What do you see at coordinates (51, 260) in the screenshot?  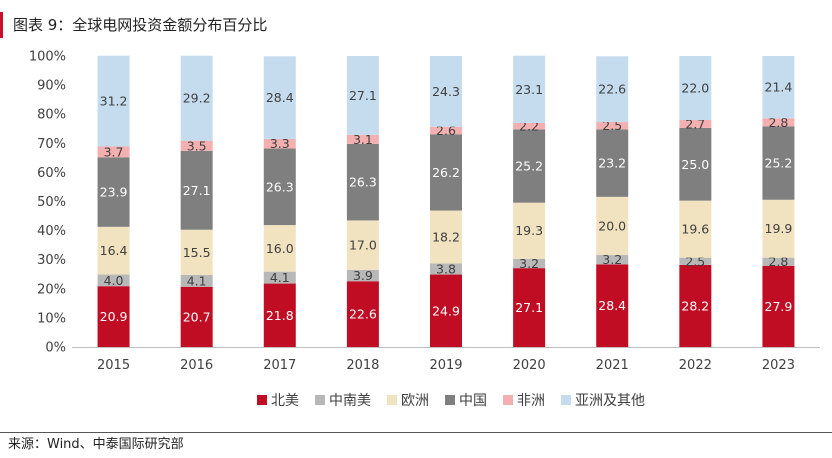 I see `y-tick-label: 30%` at bounding box center [51, 260].